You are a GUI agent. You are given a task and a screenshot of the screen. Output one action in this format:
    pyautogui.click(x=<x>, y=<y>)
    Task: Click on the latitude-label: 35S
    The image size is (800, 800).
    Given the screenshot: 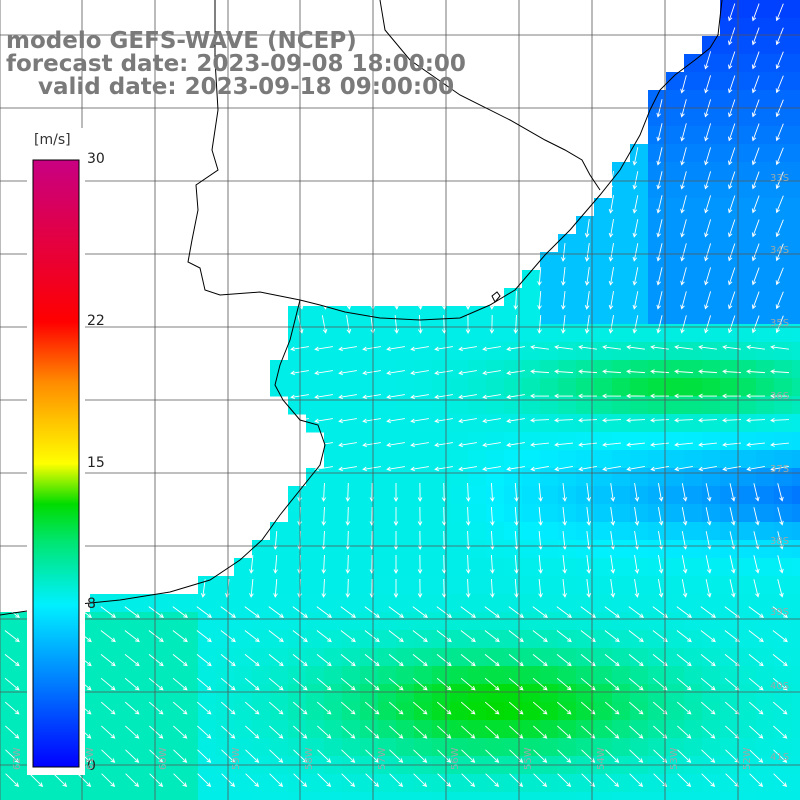 What is the action you would take?
    pyautogui.click(x=780, y=323)
    